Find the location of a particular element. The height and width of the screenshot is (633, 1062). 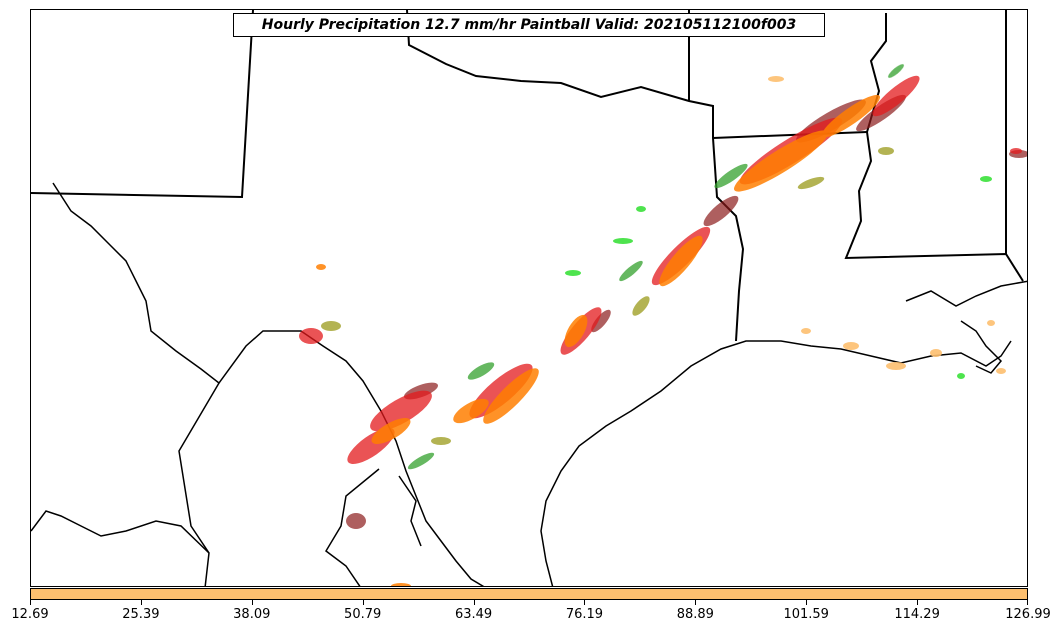

colorbar-tick-label: 12.69 is located at coordinates (30, 614).